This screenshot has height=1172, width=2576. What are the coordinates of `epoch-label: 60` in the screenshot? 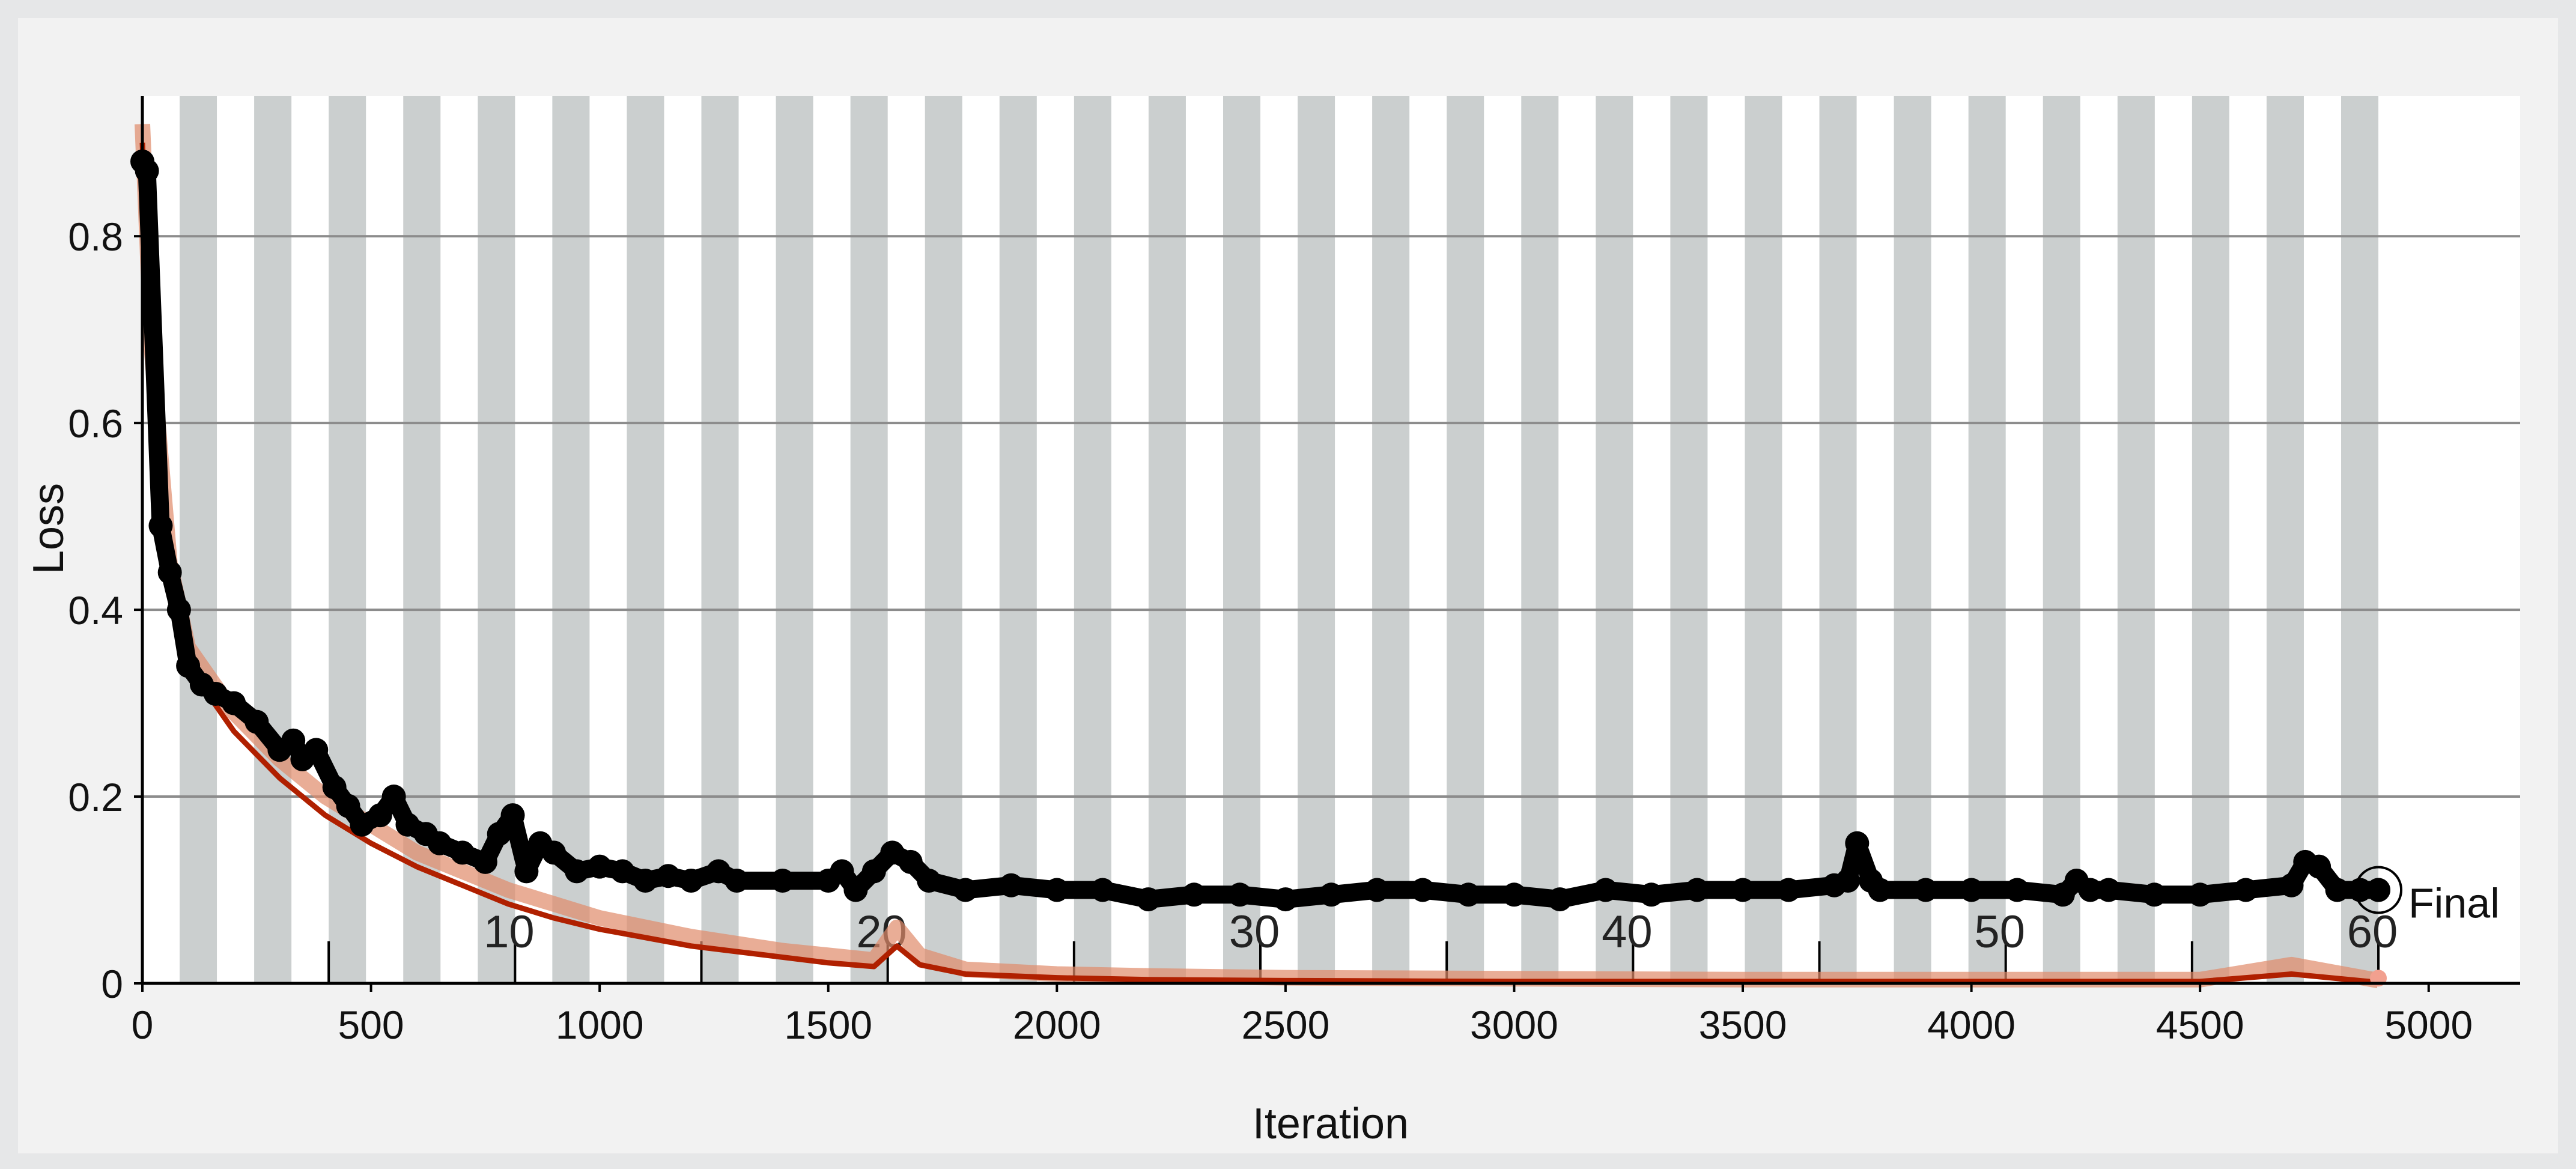 It's located at (2372, 932).